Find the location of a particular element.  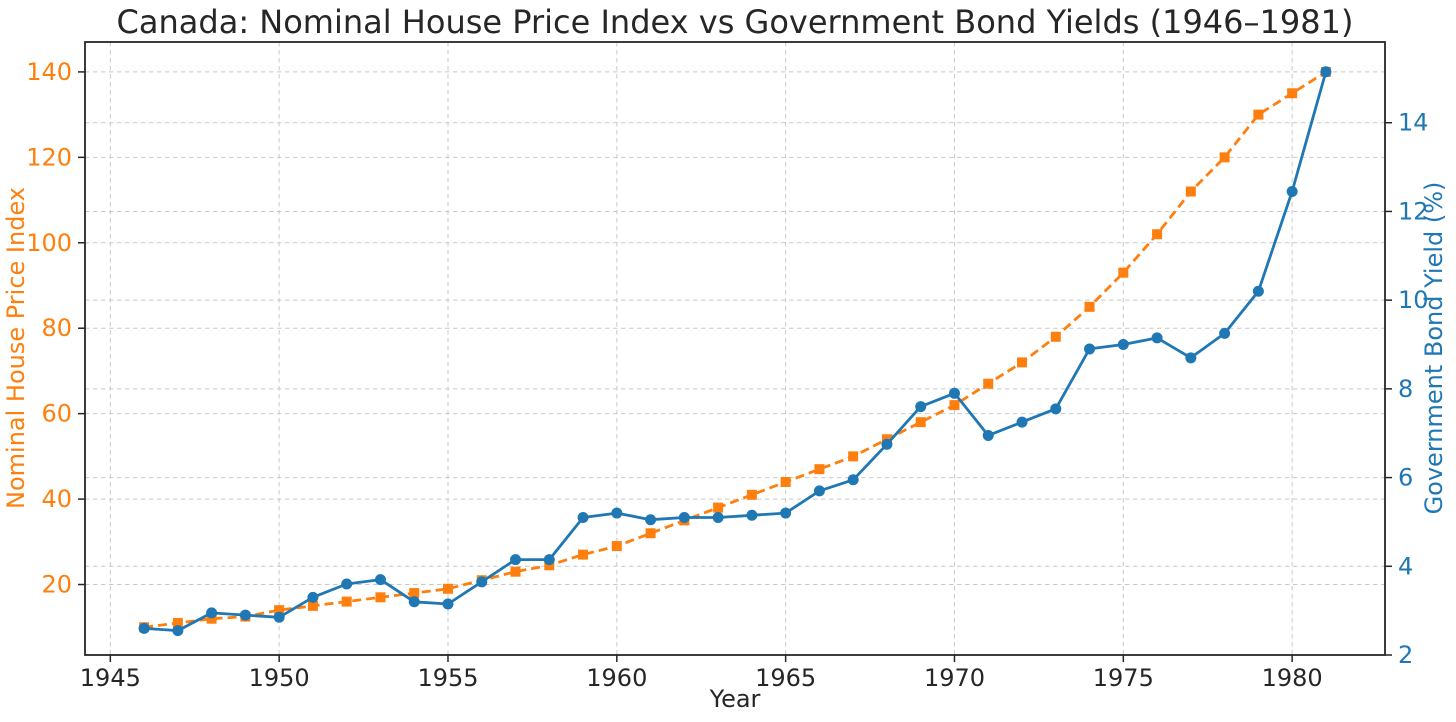

right-y-tick-label: 14 is located at coordinates (1413, 123).